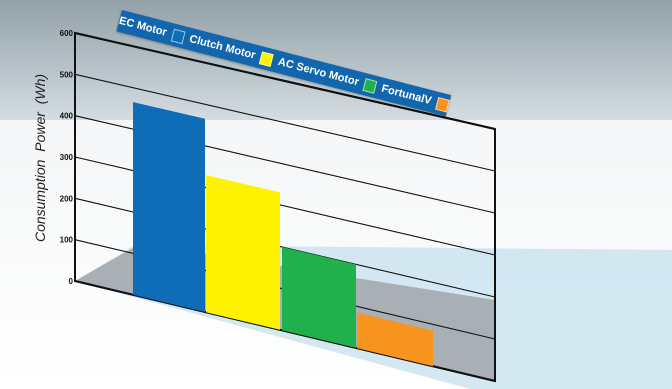 Image resolution: width=672 pixels, height=389 pixels. I want to click on y-tick-300: 300, so click(67, 157).